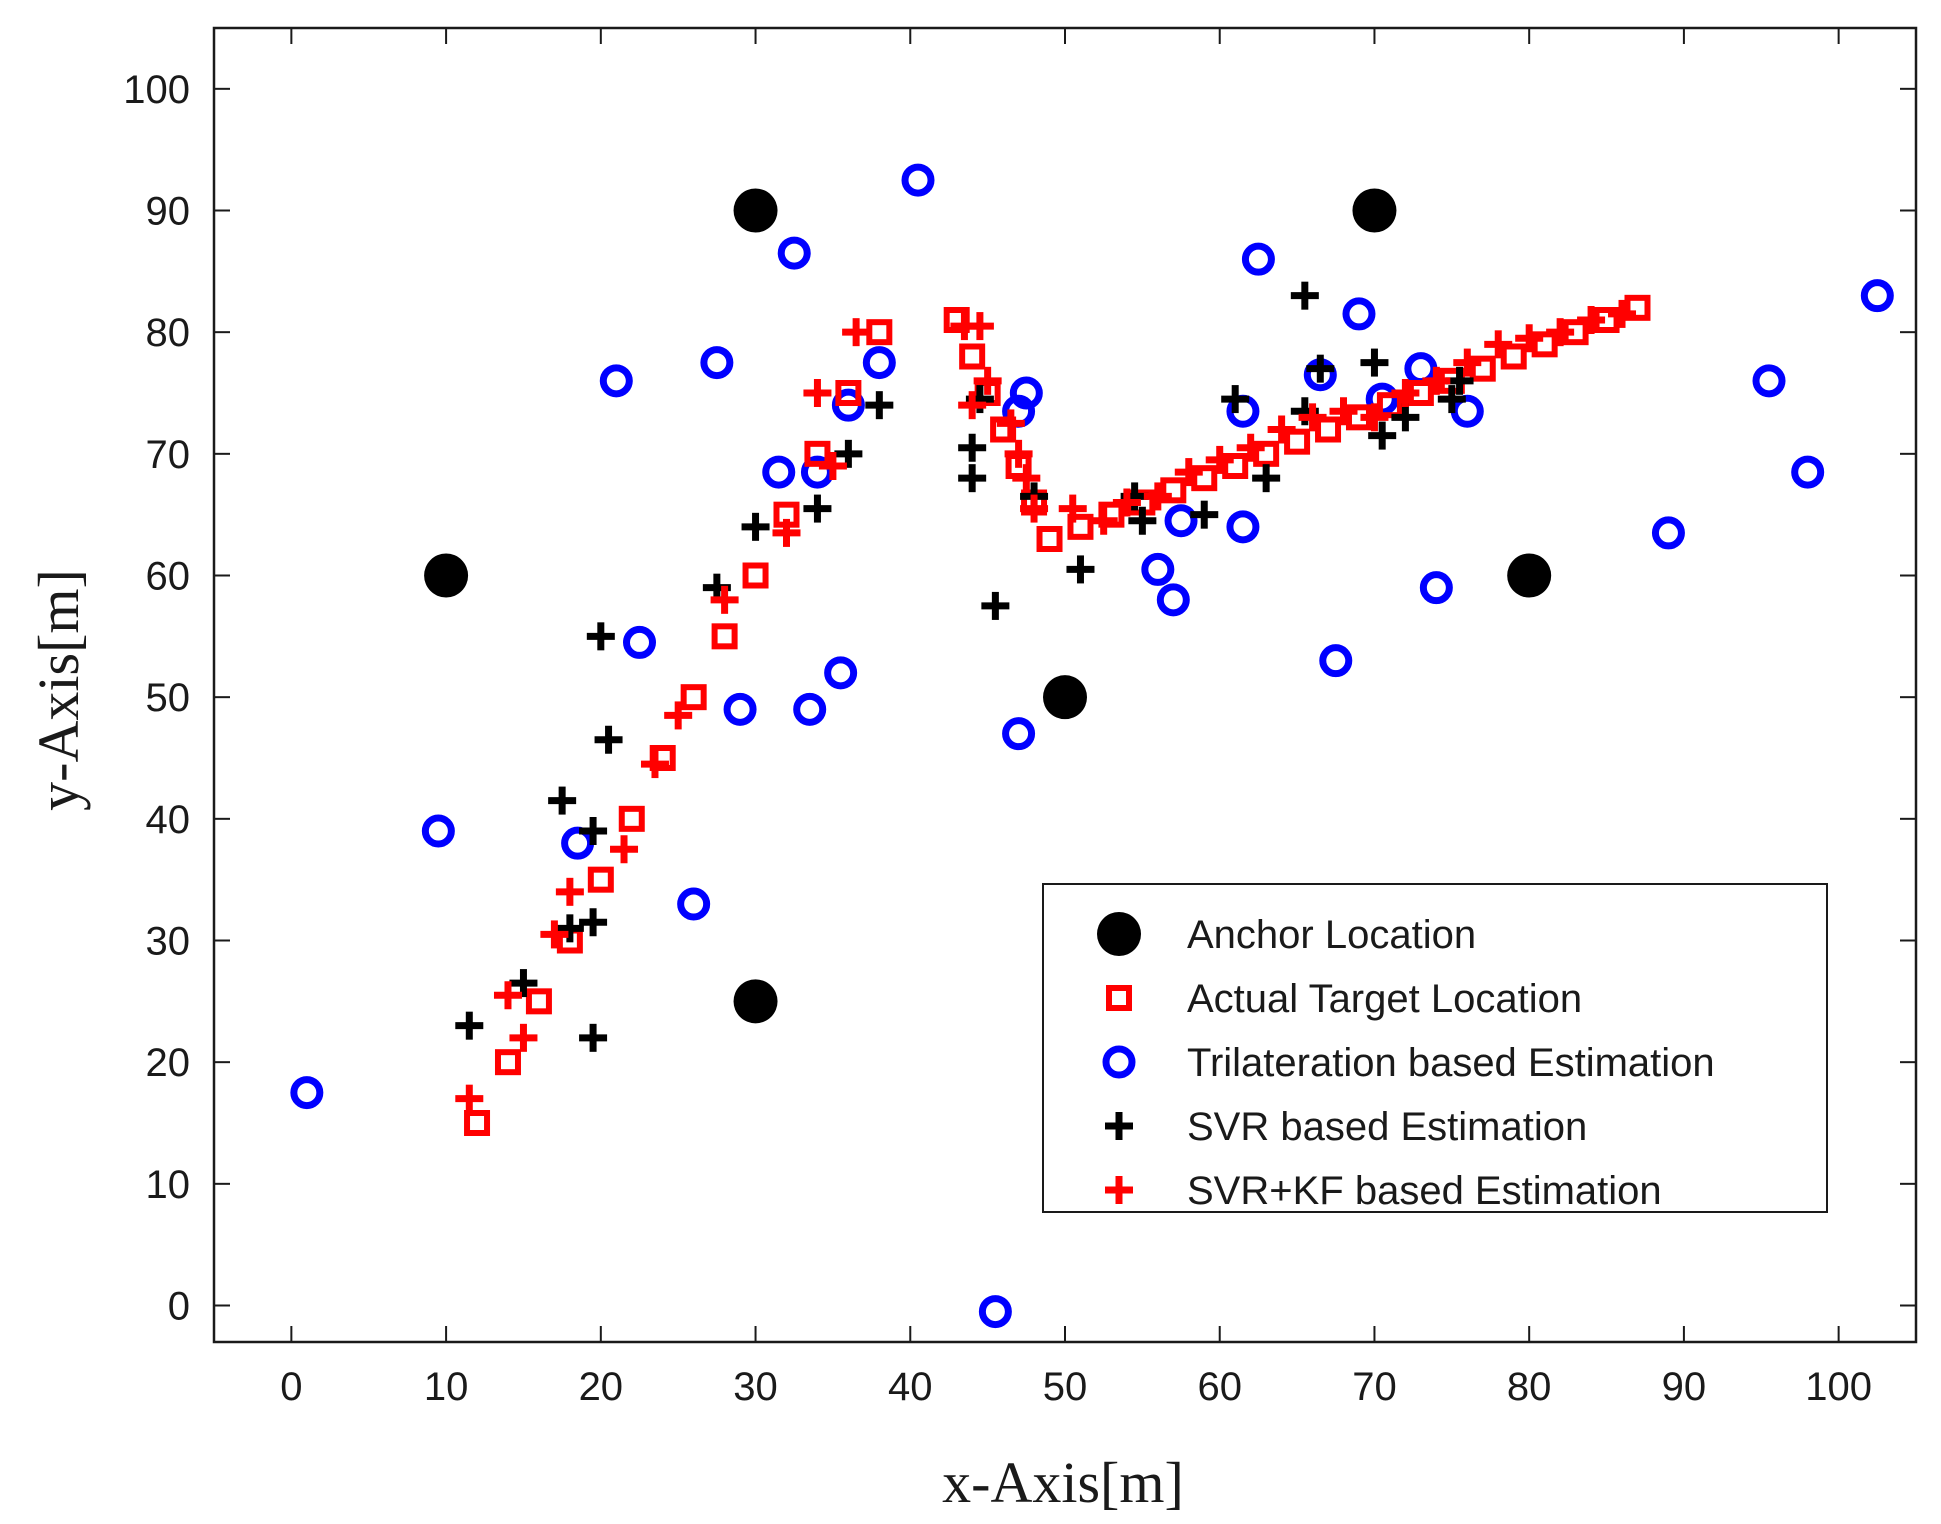  Describe the element at coordinates (1684, 1387) in the screenshot. I see `x-tick-label: 90` at that location.